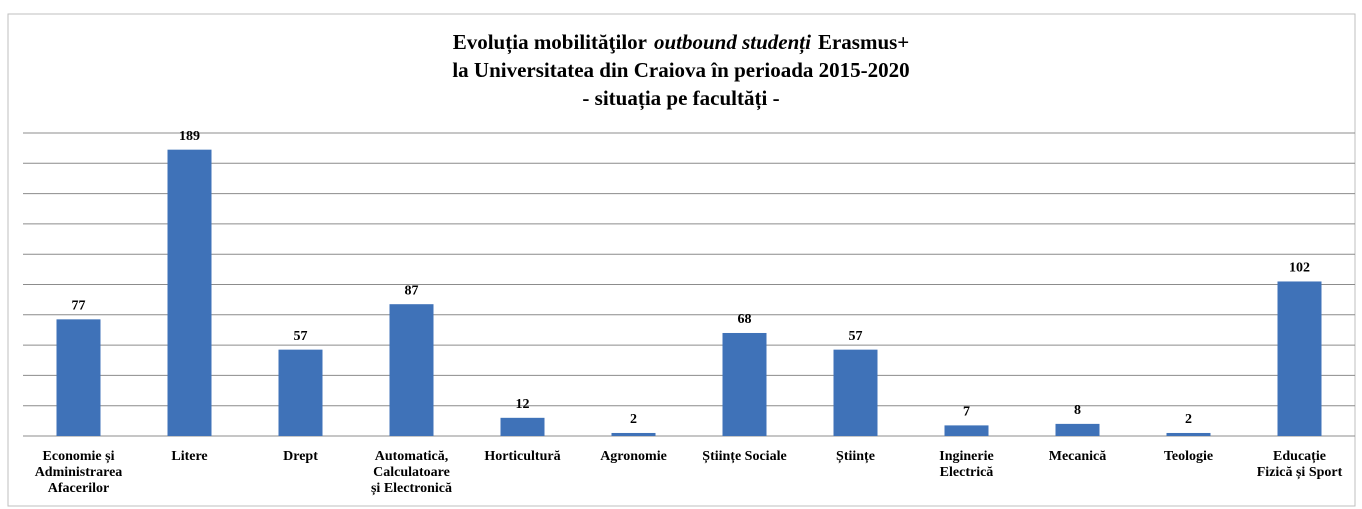 The image size is (1362, 509). Describe the element at coordinates (411, 472) in the screenshot. I see `x-tick-label: Calculatoare` at that location.